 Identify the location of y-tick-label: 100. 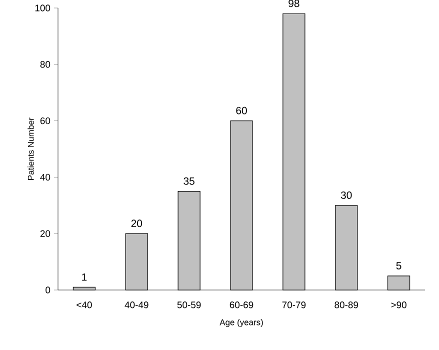
(42, 8).